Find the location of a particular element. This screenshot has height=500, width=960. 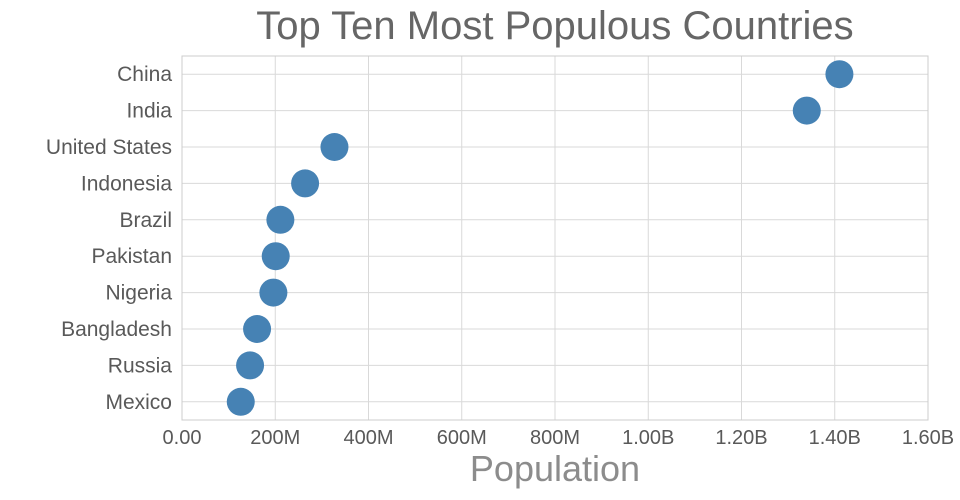

x-tick-label: 0.00 is located at coordinates (182, 438).